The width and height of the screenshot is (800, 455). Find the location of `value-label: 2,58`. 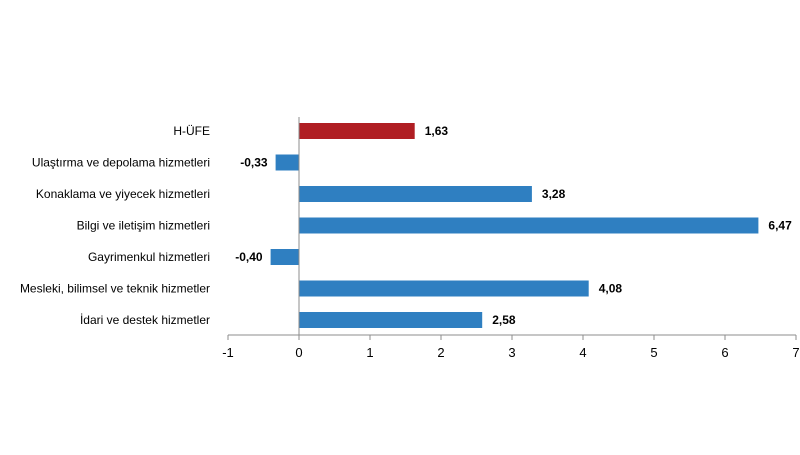

value-label: 2,58 is located at coordinates (504, 320).